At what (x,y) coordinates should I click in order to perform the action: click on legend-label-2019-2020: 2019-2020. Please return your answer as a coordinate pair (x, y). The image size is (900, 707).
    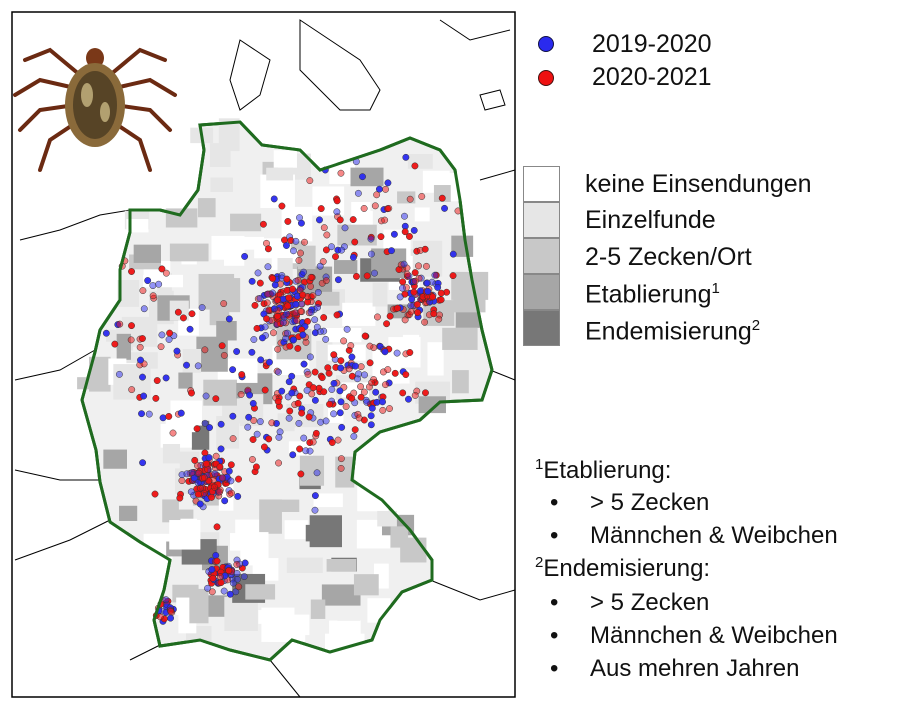
    Looking at the image, I should click on (652, 44).